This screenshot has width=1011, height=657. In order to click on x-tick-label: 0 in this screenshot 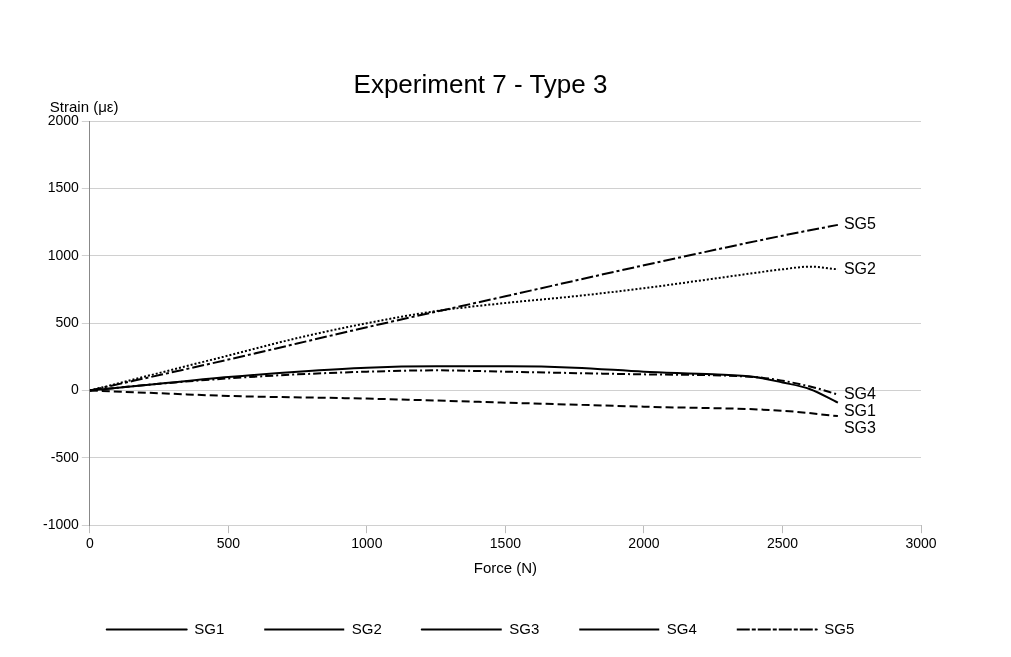, I will do `click(89, 543)`.